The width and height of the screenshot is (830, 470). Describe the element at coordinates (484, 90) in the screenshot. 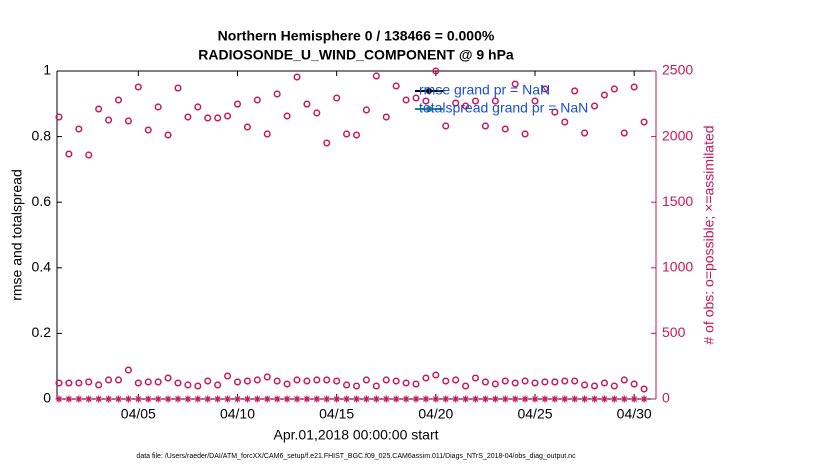

I see `legend-label: rmse grand pr = NaN` at that location.